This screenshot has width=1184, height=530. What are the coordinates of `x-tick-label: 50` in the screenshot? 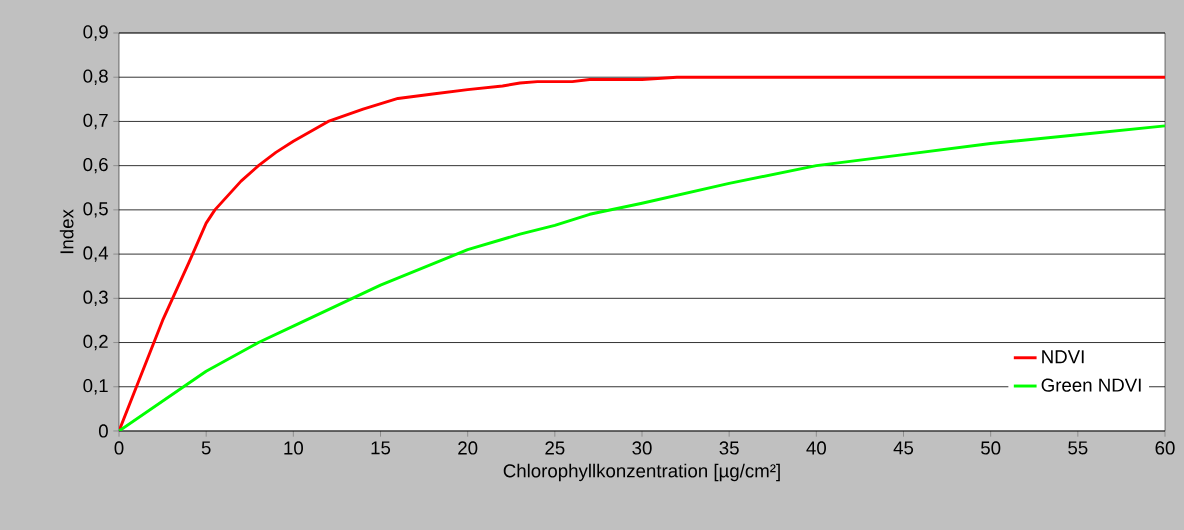 It's located at (991, 448).